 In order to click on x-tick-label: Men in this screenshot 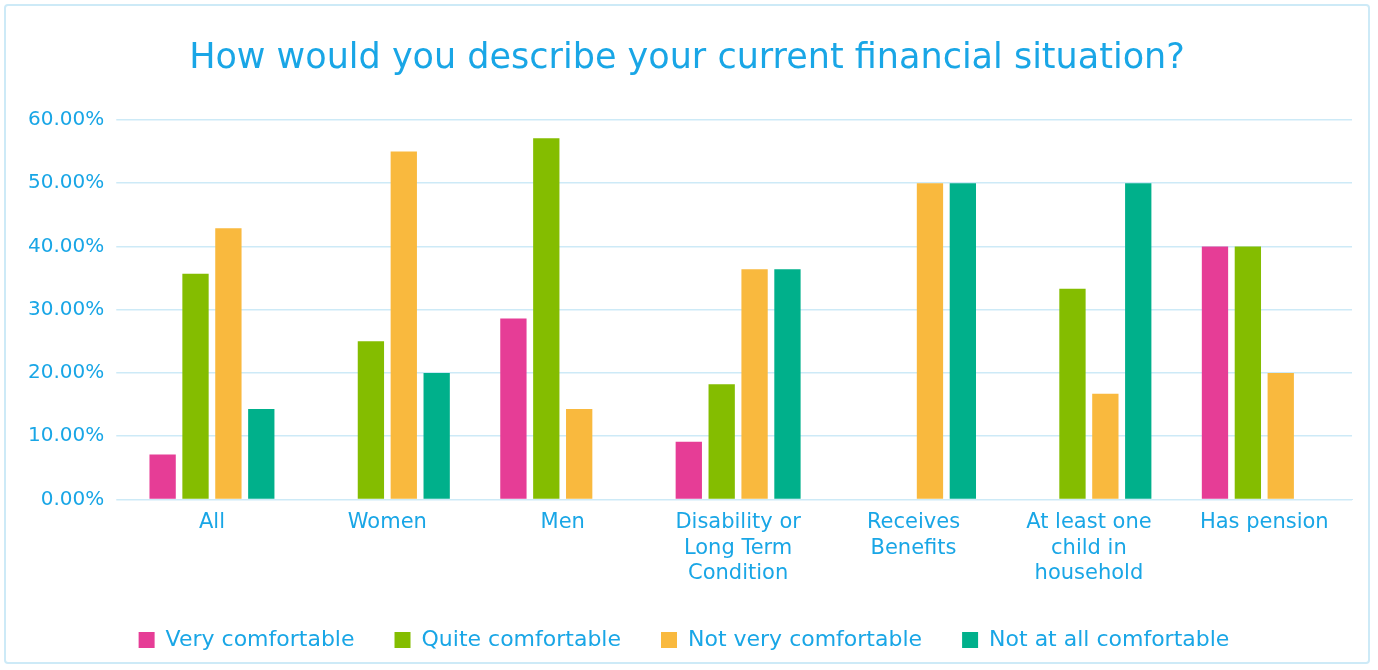, I will do `click(562, 521)`.